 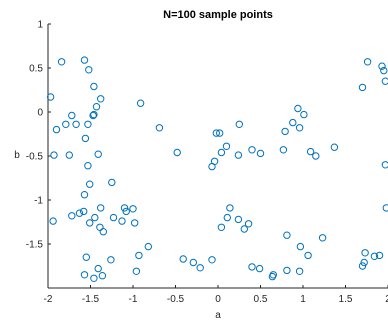 I want to click on x-ticks: -2 -1.5 -1 -0.5 0 0.5 1 1.5 2, so click(x=216, y=295).